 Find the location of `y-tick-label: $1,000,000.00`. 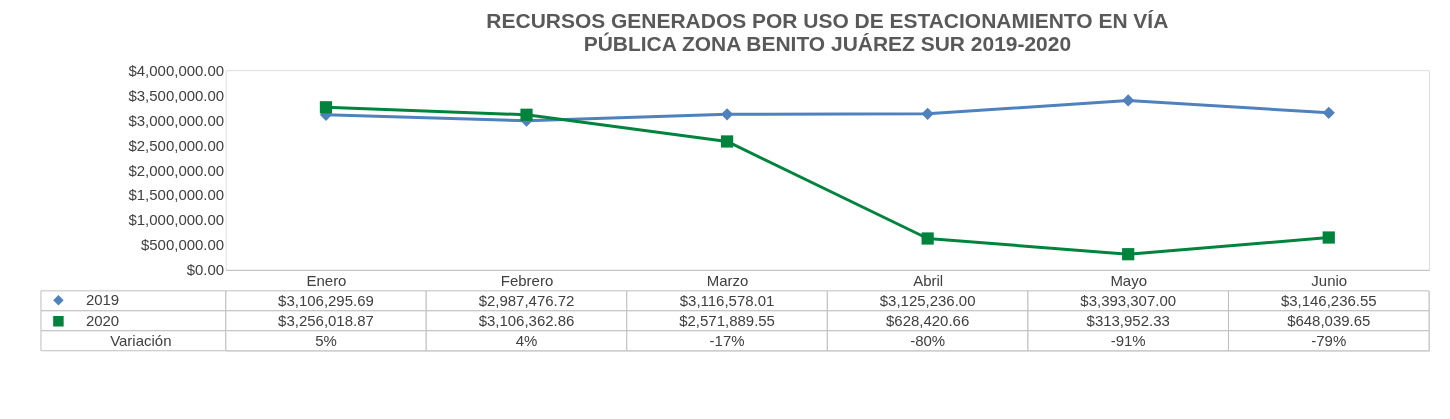

y-tick-label: $1,000,000.00 is located at coordinates (176, 220).